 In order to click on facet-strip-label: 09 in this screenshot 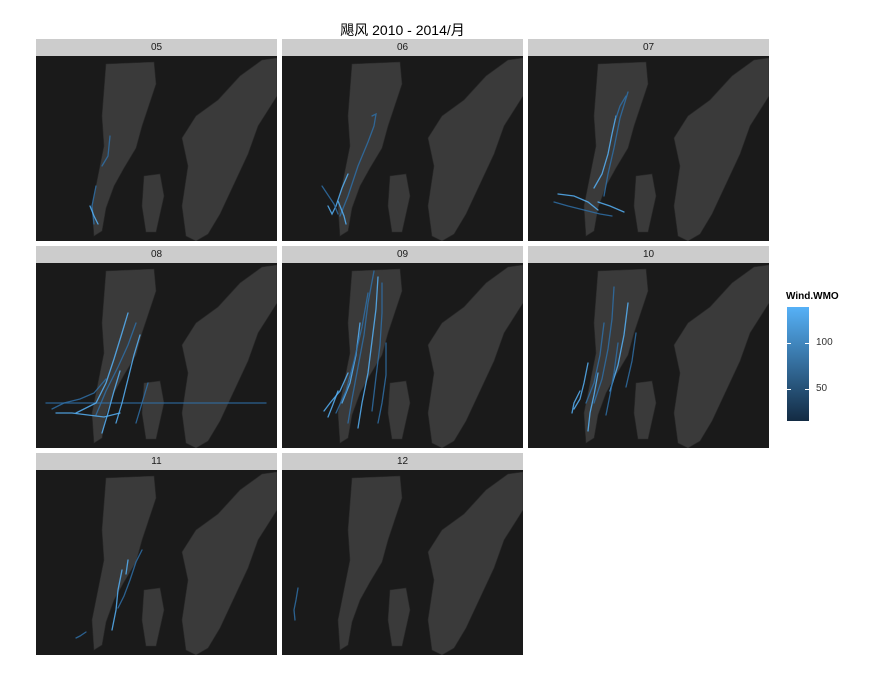, I will do `click(402, 254)`.